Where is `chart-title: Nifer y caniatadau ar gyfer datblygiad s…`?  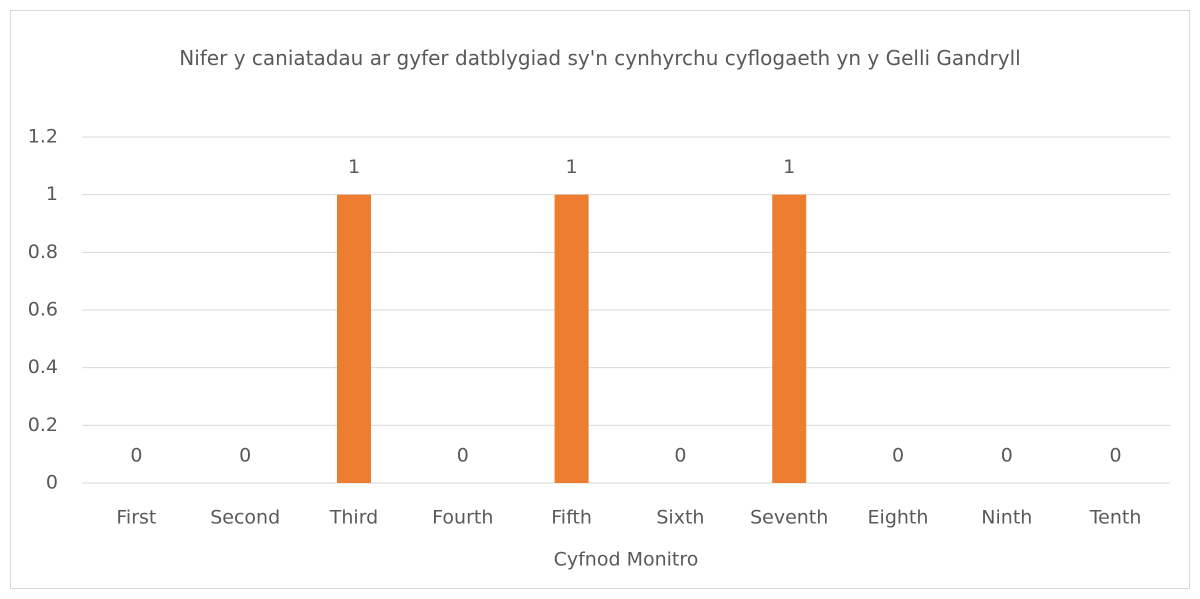 chart-title: Nifer y caniatadau ar gyfer datblygiad s… is located at coordinates (600, 58).